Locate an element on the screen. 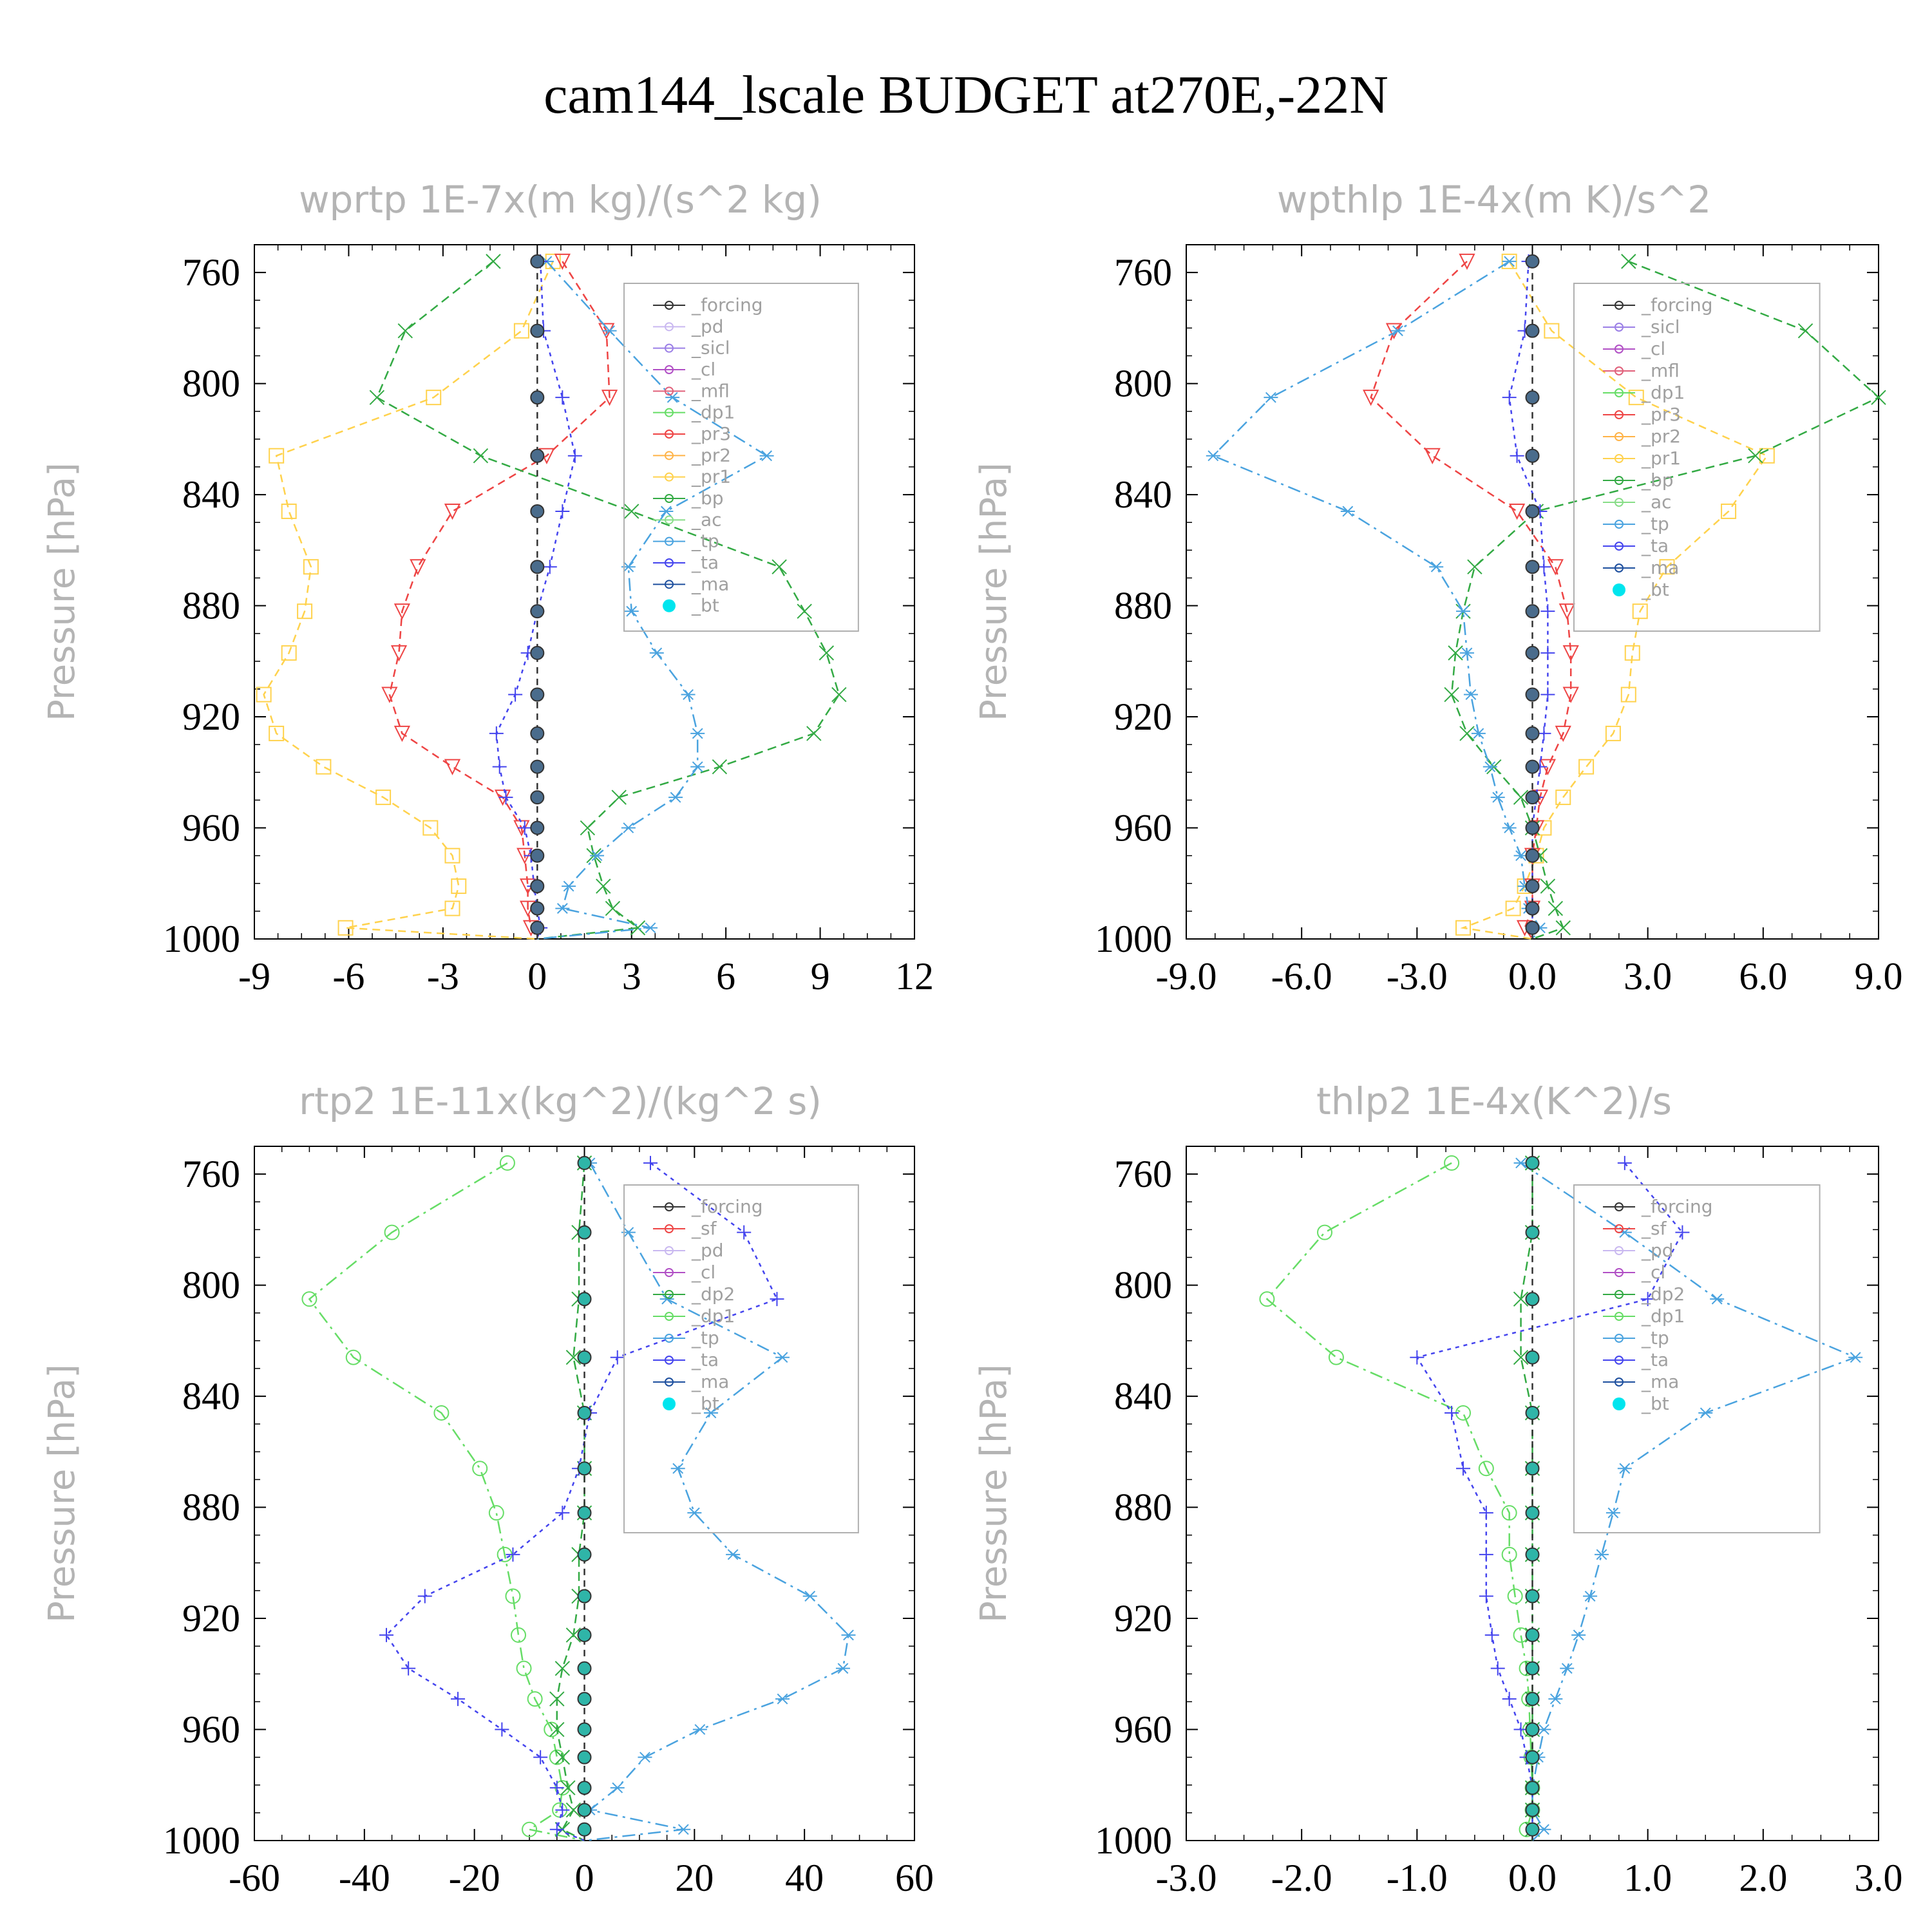  y-axis-label: Pressure [hPa] is located at coordinates (994, 591).